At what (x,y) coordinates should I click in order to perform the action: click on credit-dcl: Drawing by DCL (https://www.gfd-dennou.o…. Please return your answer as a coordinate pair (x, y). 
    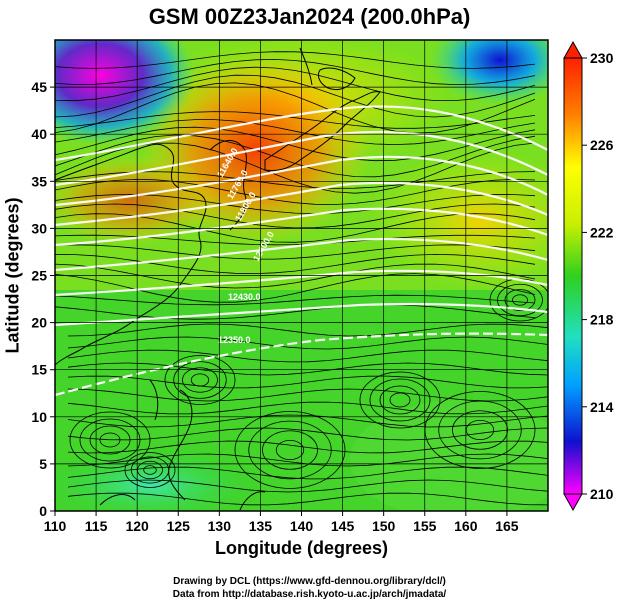
    Looking at the image, I should click on (309, 581).